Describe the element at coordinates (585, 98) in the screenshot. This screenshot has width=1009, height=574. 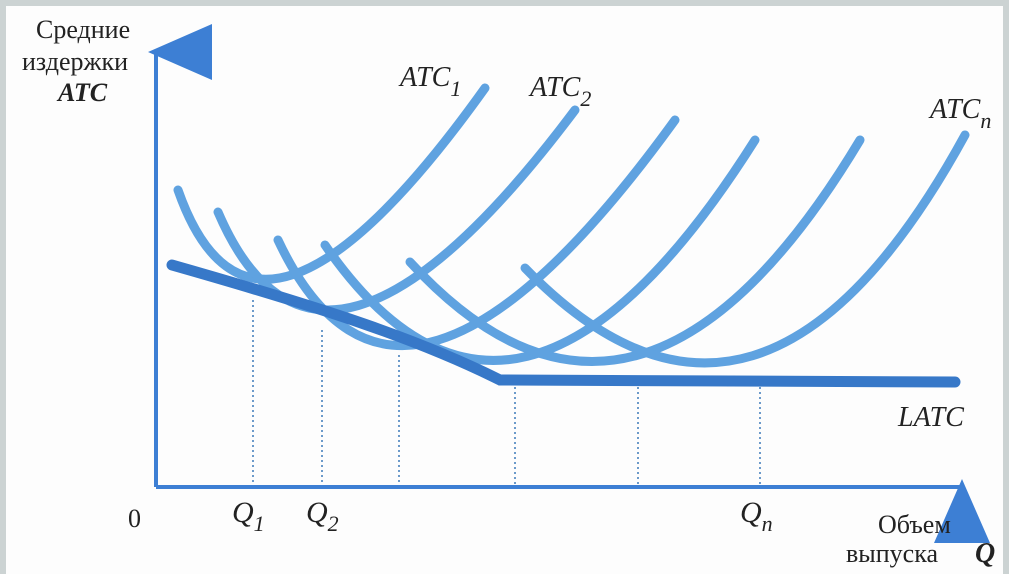
I see `label-atc2-sub: 2` at that location.